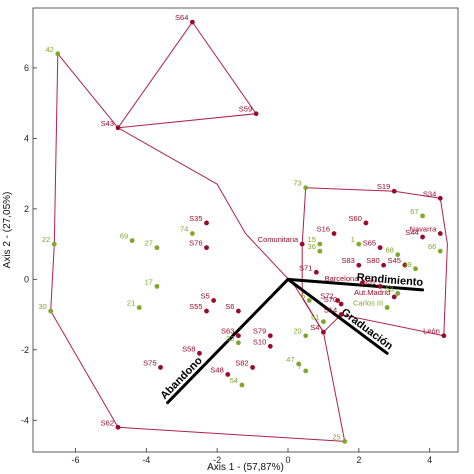 The height and width of the screenshot is (474, 474). Describe the element at coordinates (330, 299) in the screenshot. I see `red-point-label: S70` at that location.